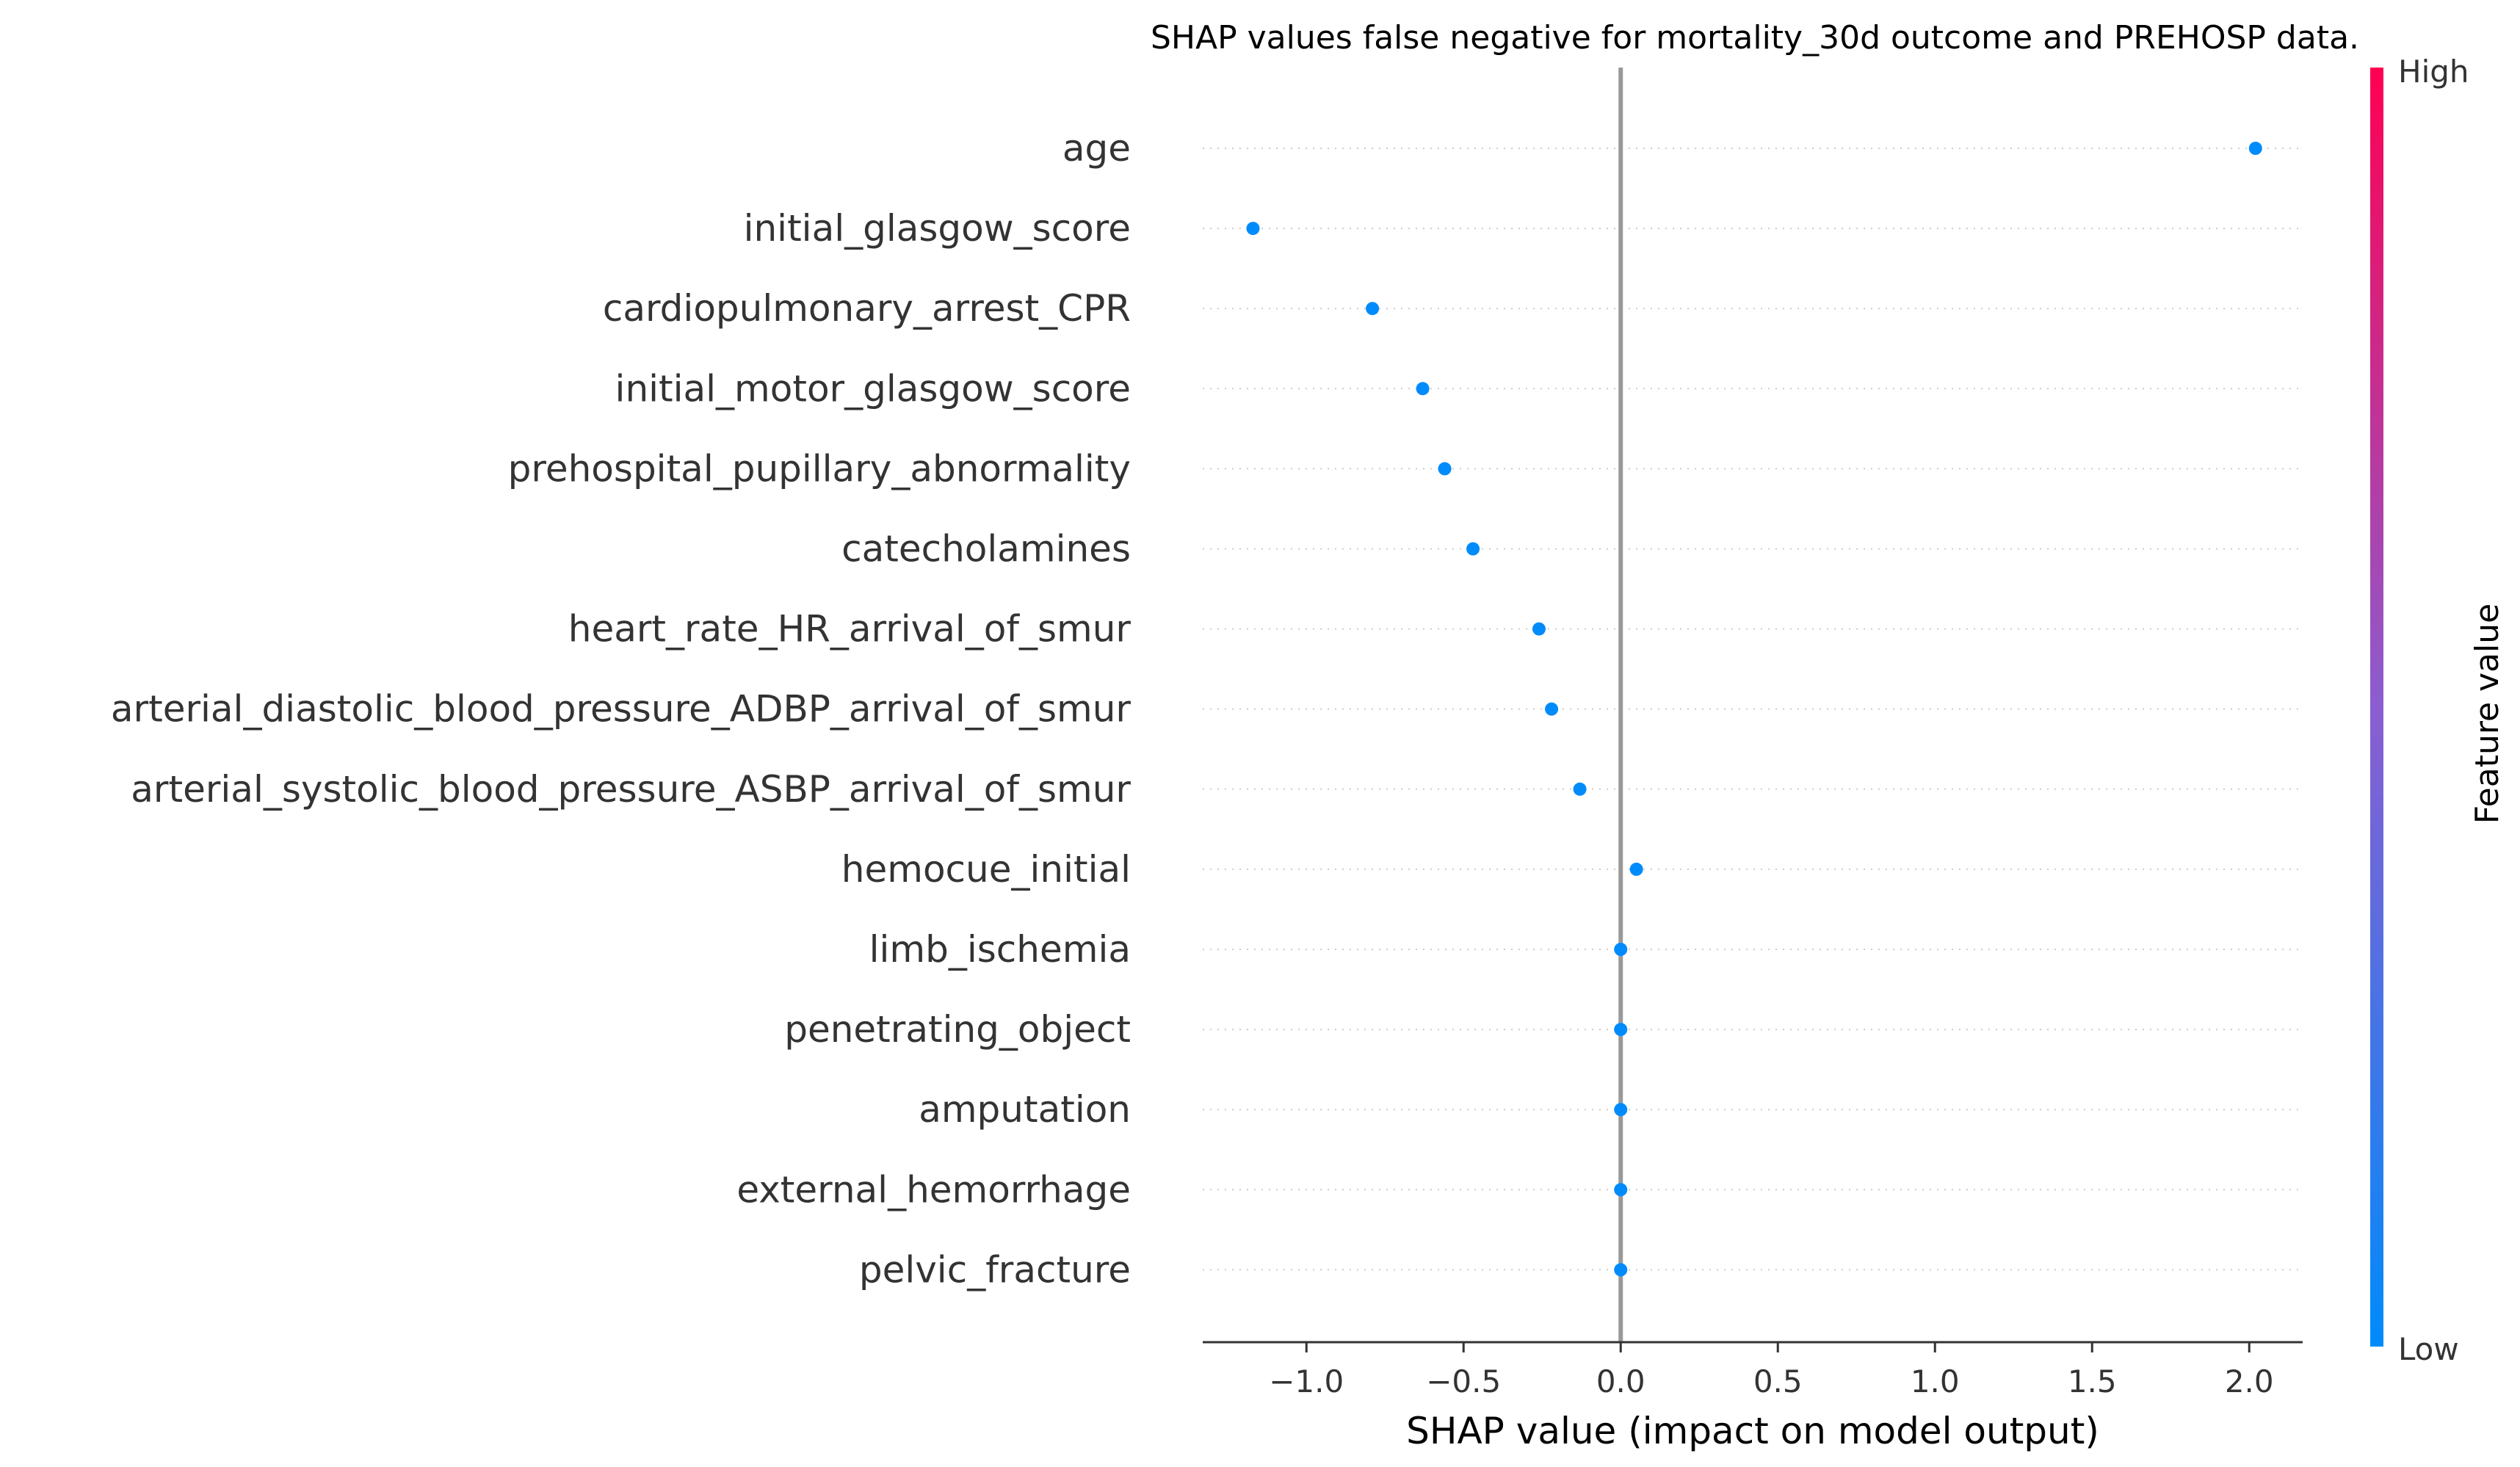 The height and width of the screenshot is (1467, 2520). Describe the element at coordinates (2376, 707) in the screenshot. I see `colorbar` at that location.